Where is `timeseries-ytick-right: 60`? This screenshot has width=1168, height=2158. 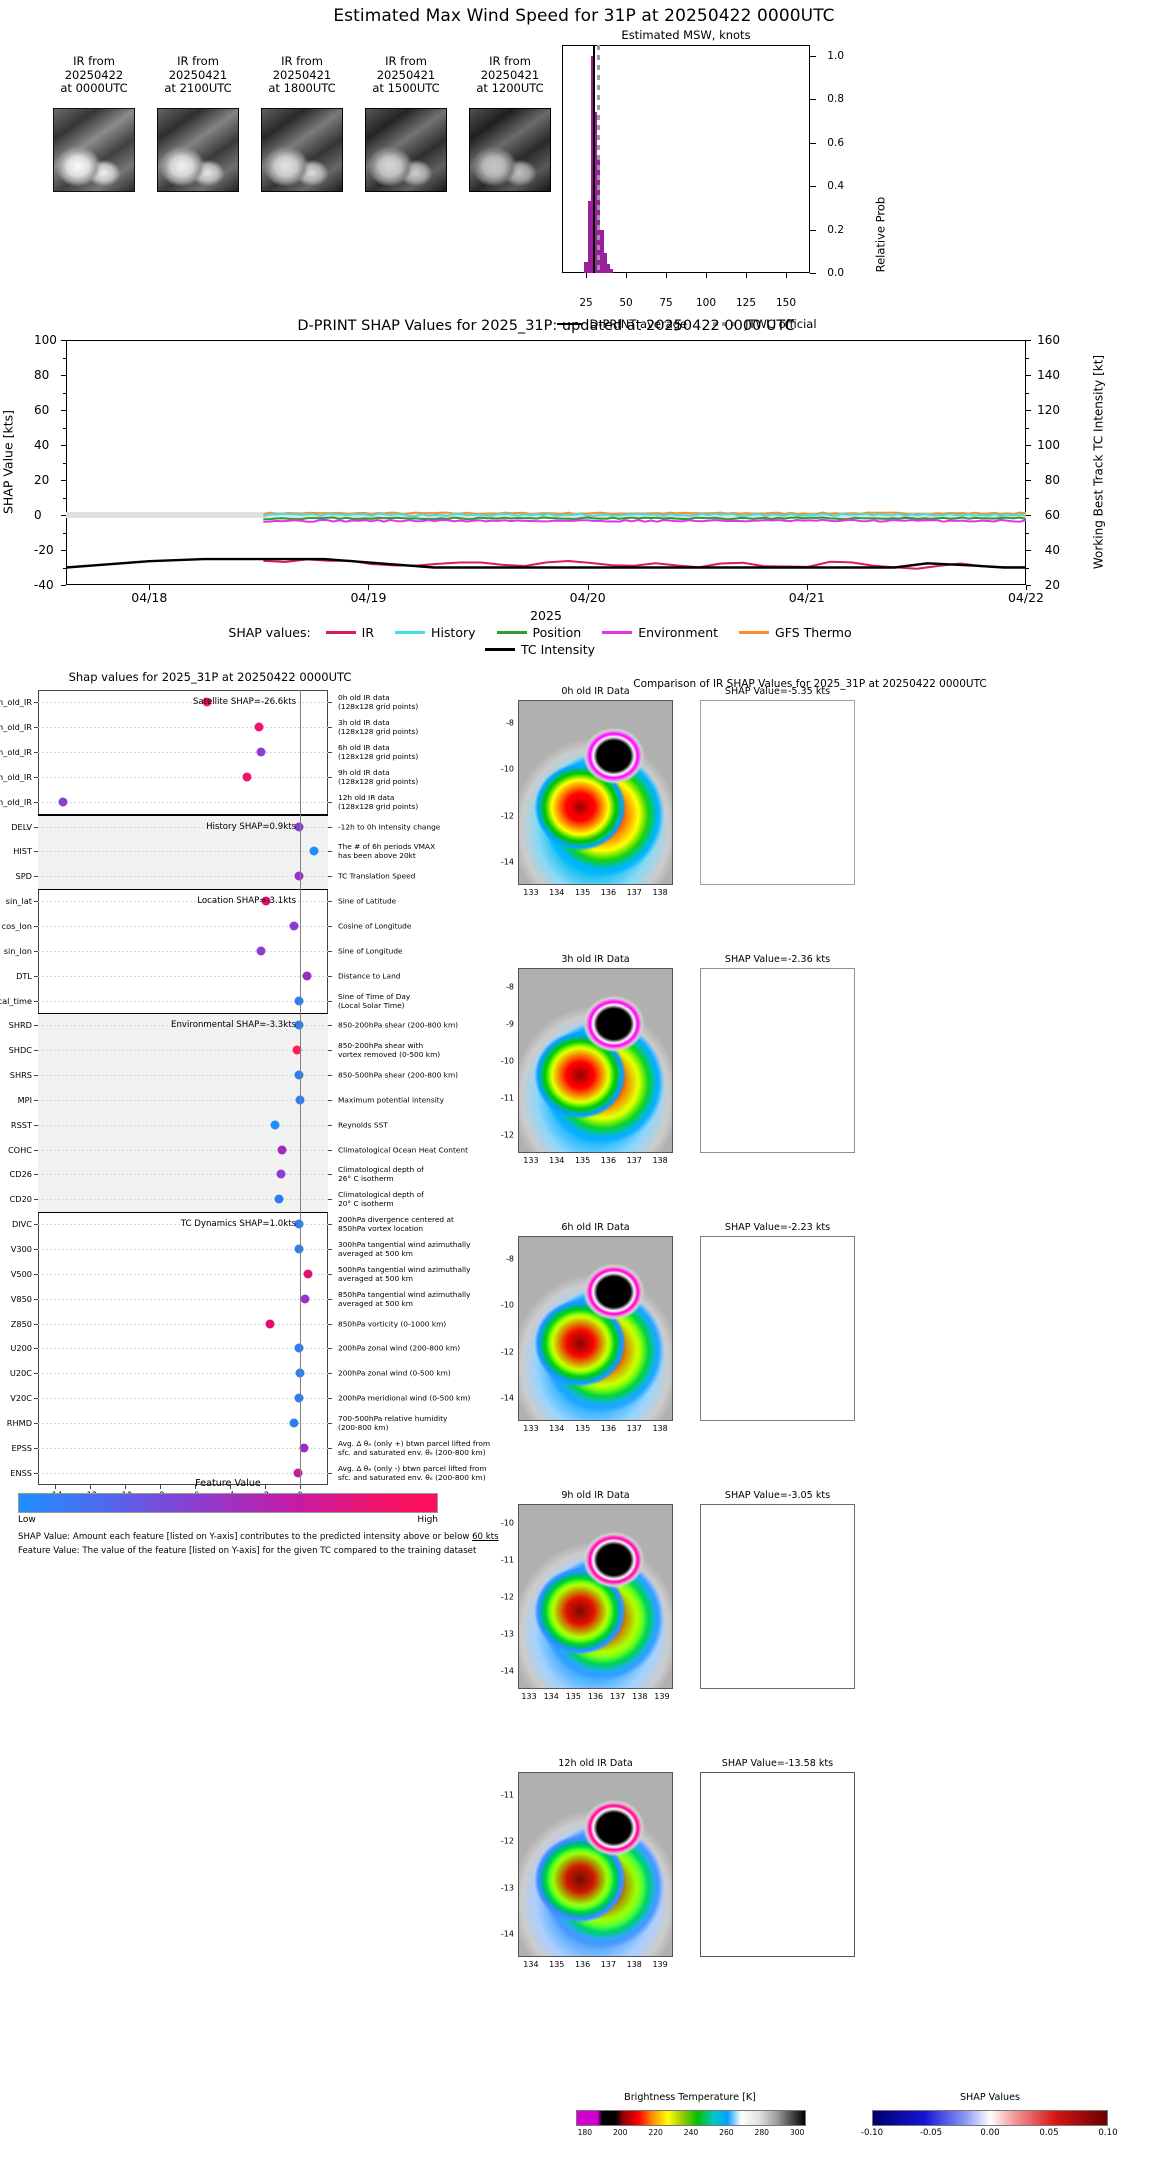 timeseries-ytick-right: 60 is located at coordinates (1052, 515).